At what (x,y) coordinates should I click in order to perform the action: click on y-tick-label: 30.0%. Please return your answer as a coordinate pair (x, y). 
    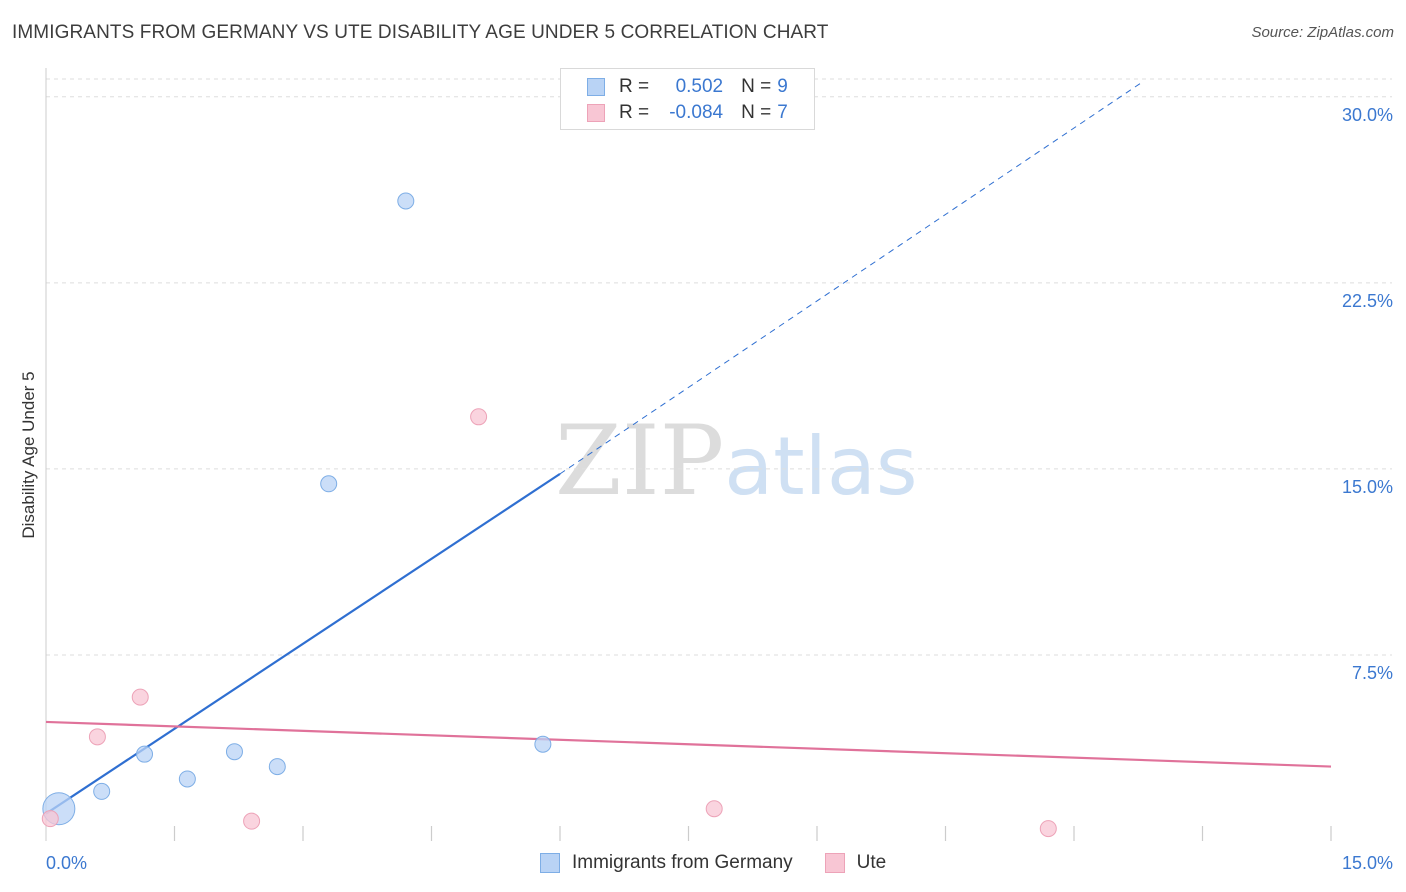
    Looking at the image, I should click on (1367, 115).